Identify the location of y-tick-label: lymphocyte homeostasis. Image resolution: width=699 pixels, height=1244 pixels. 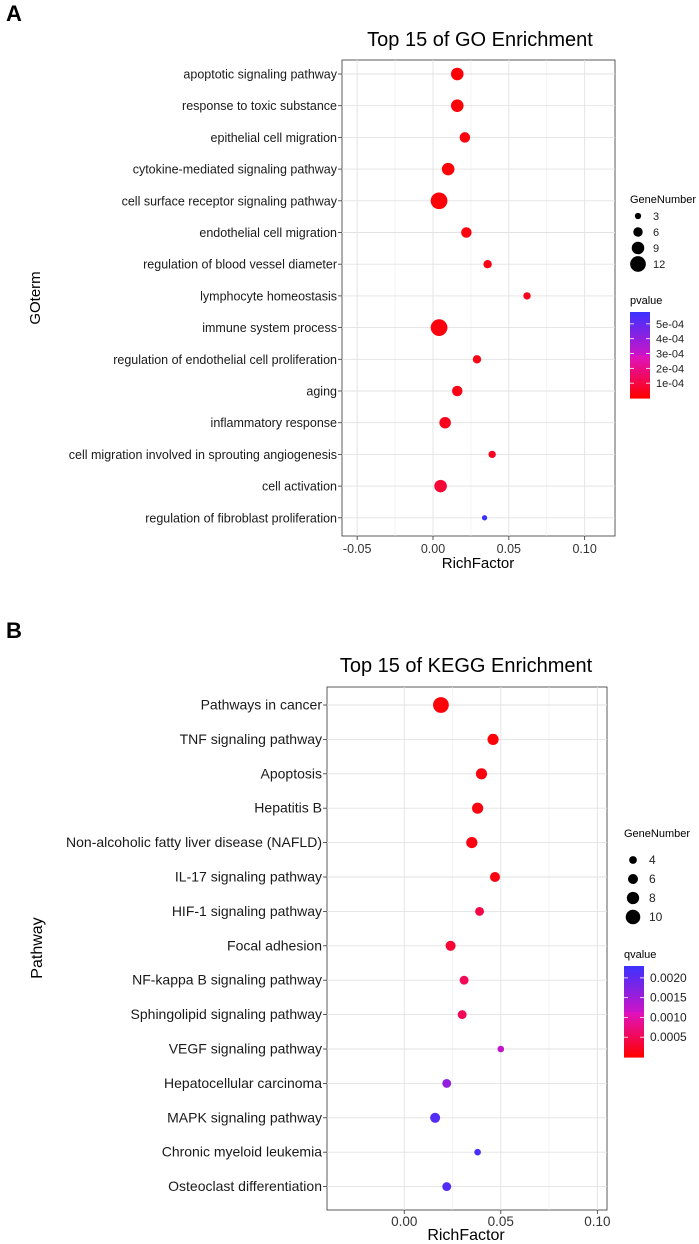
(268, 296).